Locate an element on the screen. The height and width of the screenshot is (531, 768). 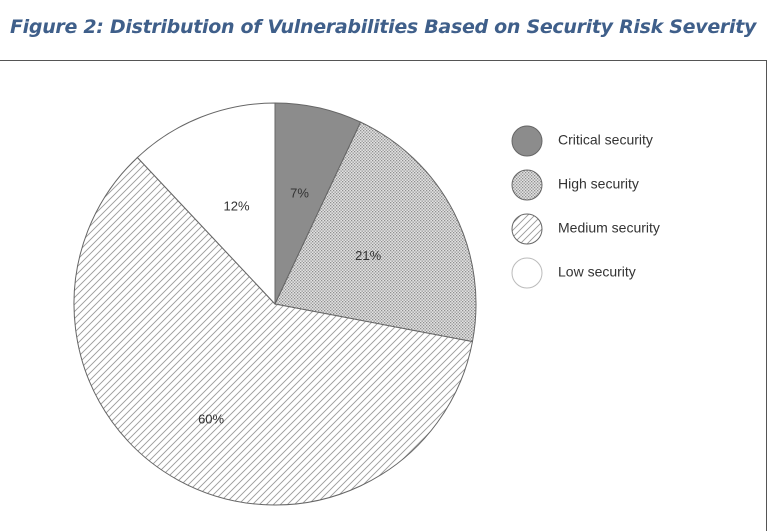
legend-item-low: Low security is located at coordinates (573, 273).